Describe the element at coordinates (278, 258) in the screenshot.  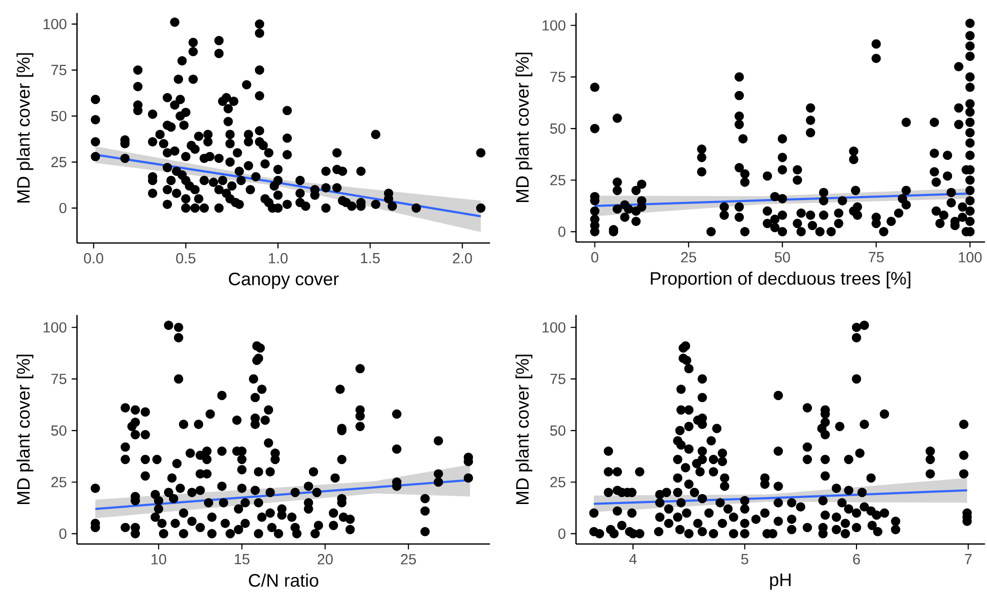
I see `x-tick-label: 1.0` at that location.